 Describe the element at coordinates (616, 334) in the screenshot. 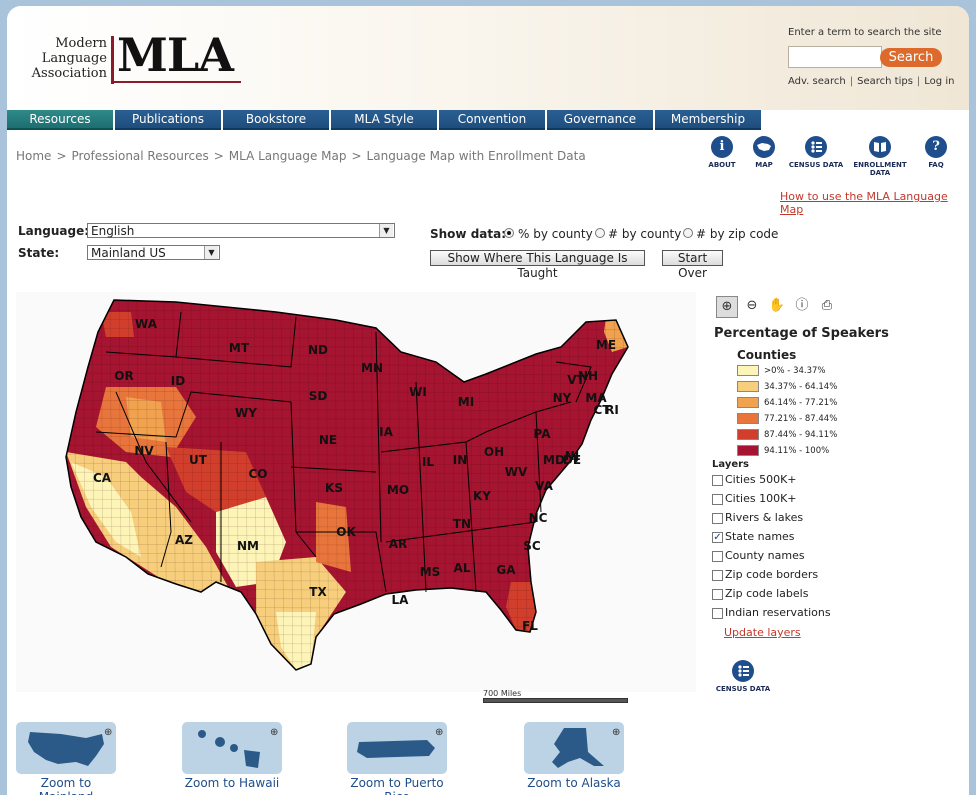

I see `maine-region` at that location.